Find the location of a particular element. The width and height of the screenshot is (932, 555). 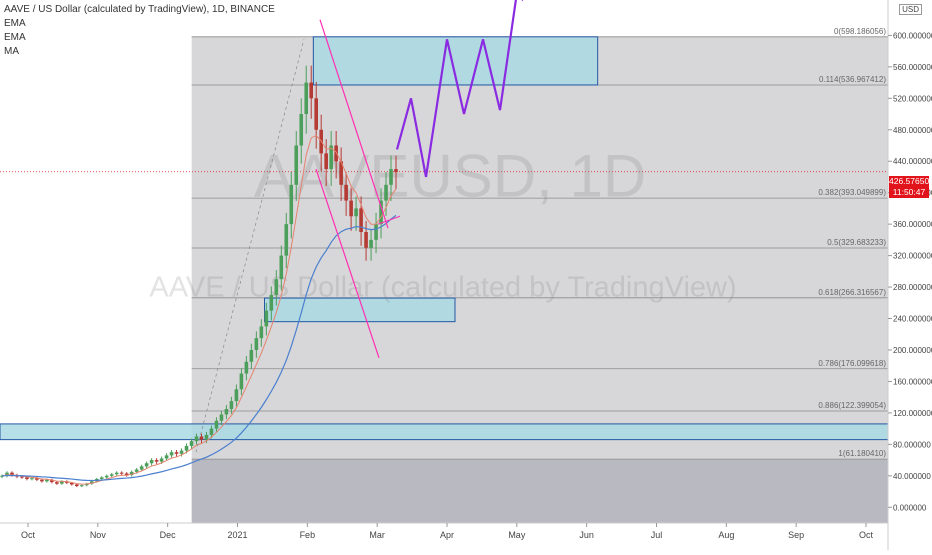

indicator-ma: MA is located at coordinates (11, 51).